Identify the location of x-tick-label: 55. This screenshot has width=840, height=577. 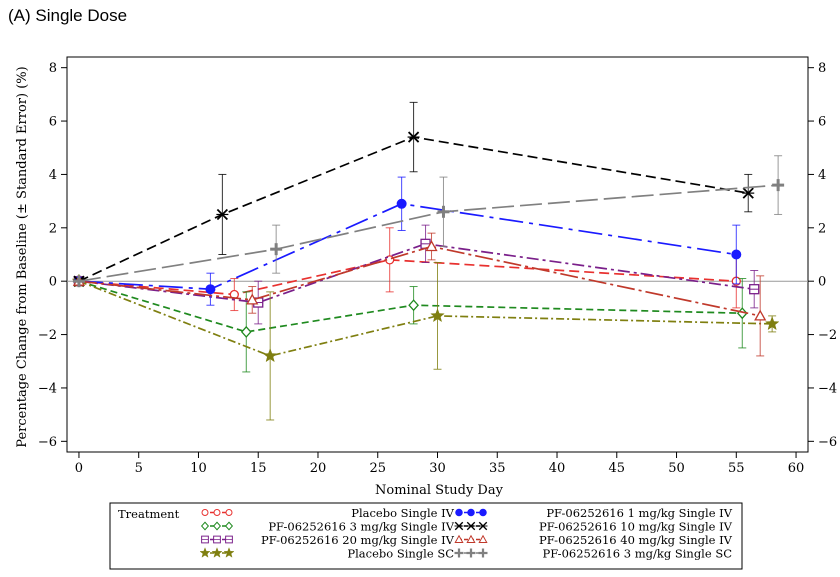
(736, 468).